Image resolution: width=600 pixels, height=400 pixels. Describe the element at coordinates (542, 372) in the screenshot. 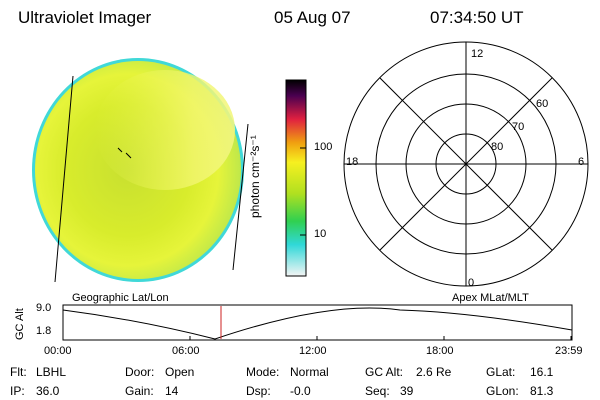

I see `glat-value: 16.1` at that location.